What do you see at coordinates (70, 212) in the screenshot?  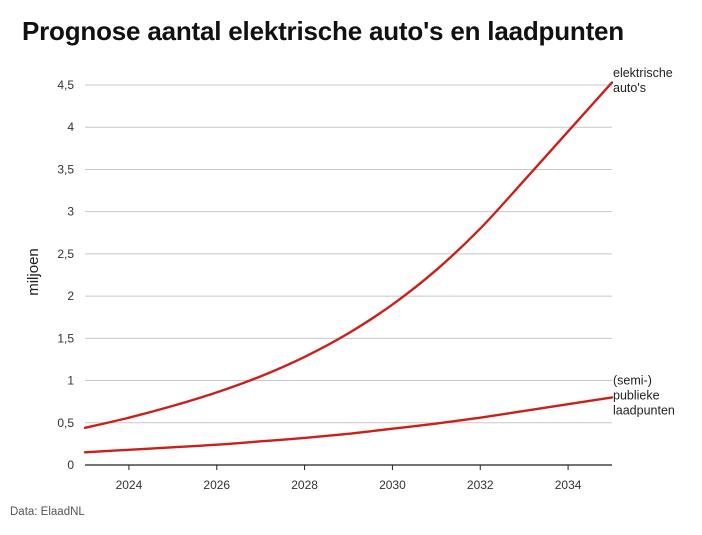 I see `y-tick-label: 3` at bounding box center [70, 212].